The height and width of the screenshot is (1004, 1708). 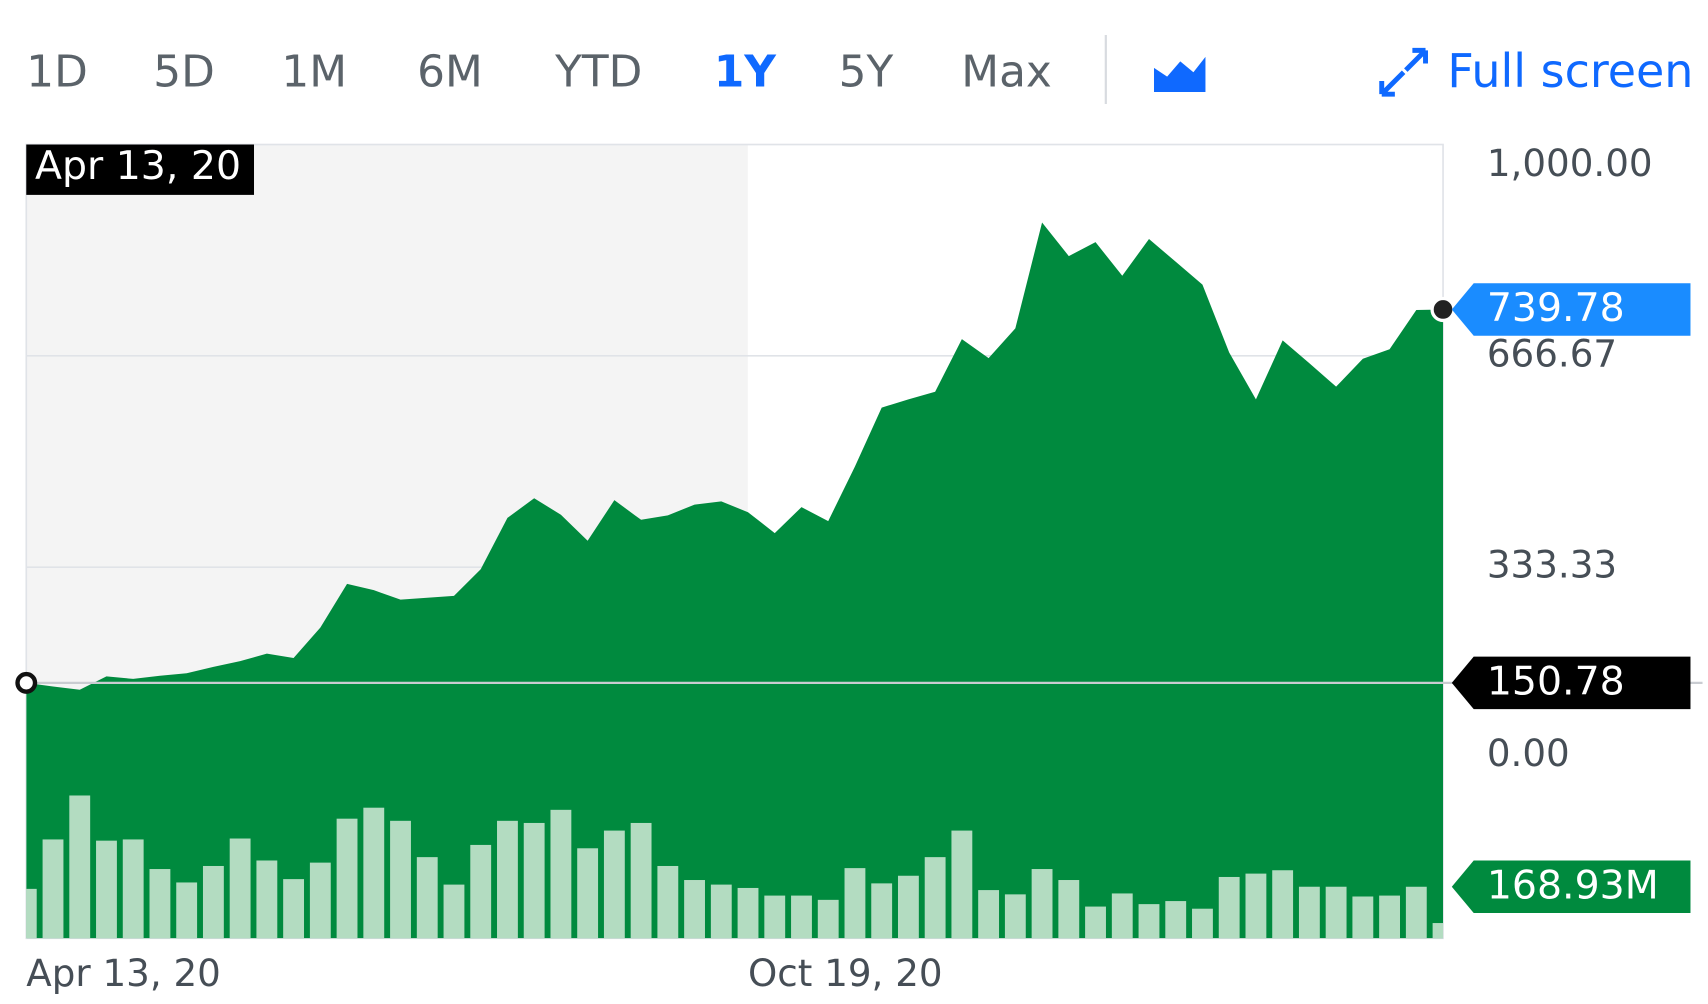 What do you see at coordinates (1403, 72) in the screenshot?
I see `expand-icon` at bounding box center [1403, 72].